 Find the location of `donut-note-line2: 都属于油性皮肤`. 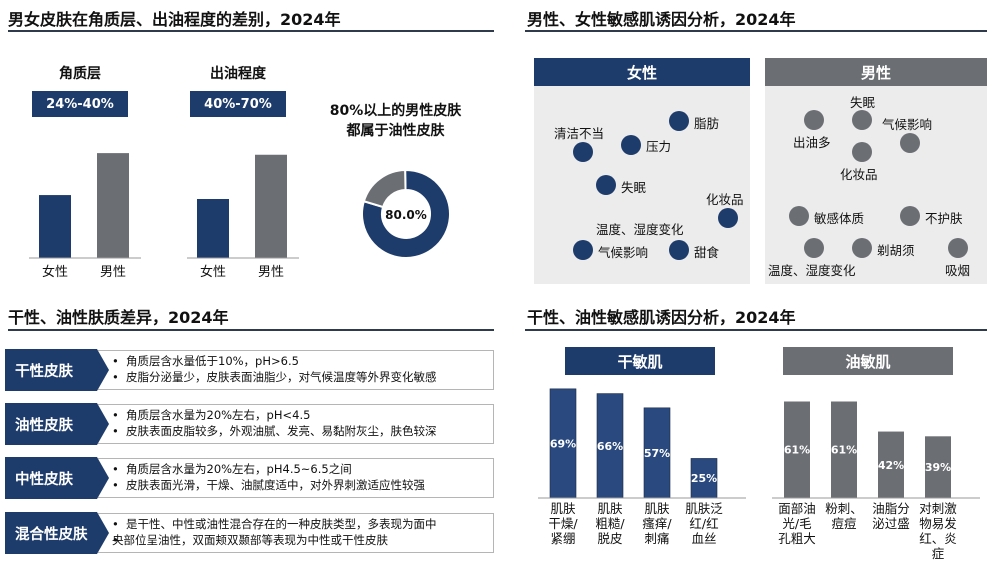

donut-note-line2: 都属于油性皮肤 is located at coordinates (395, 131).